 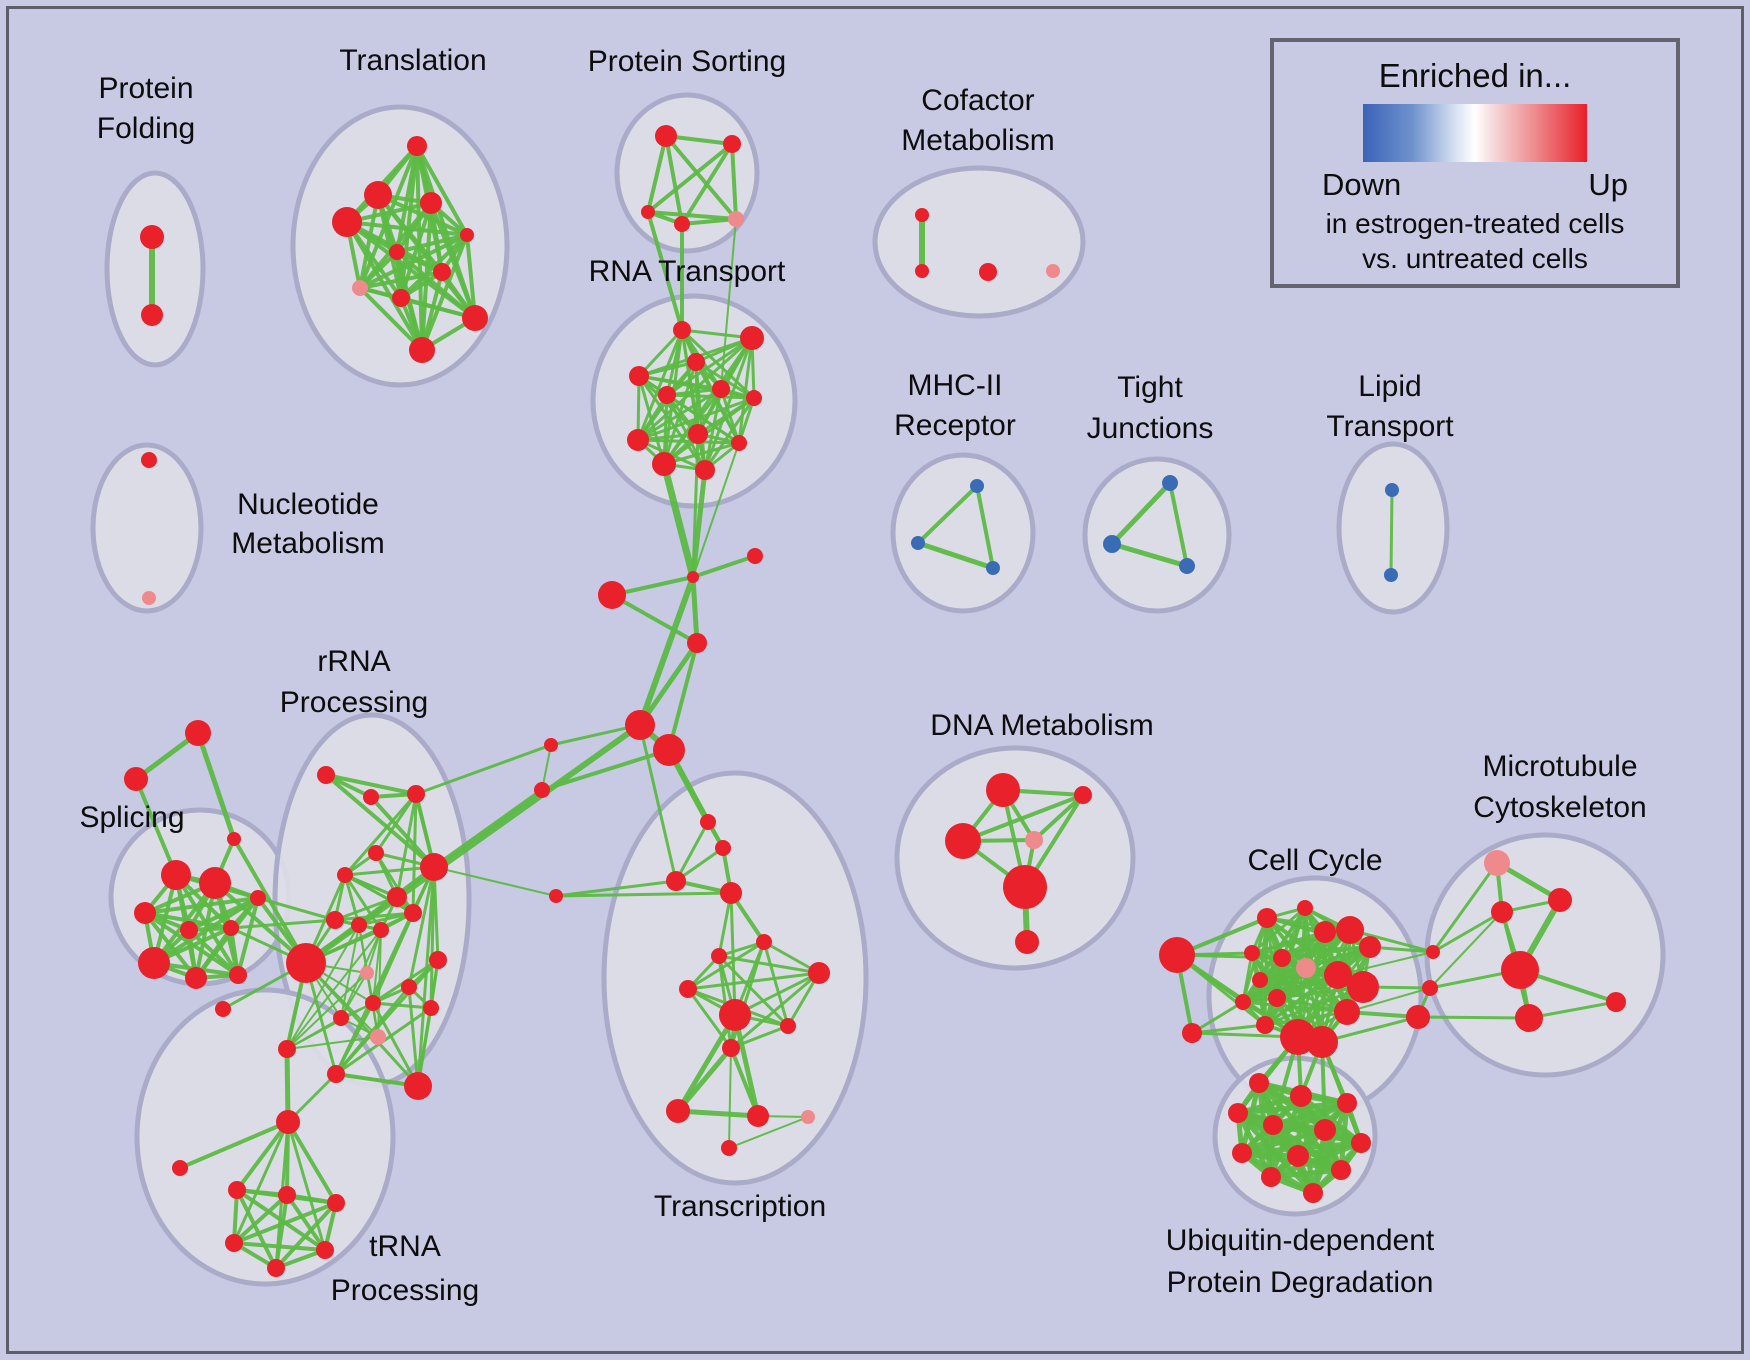 I want to click on network-node-mt5, so click(x=1616, y=1002).